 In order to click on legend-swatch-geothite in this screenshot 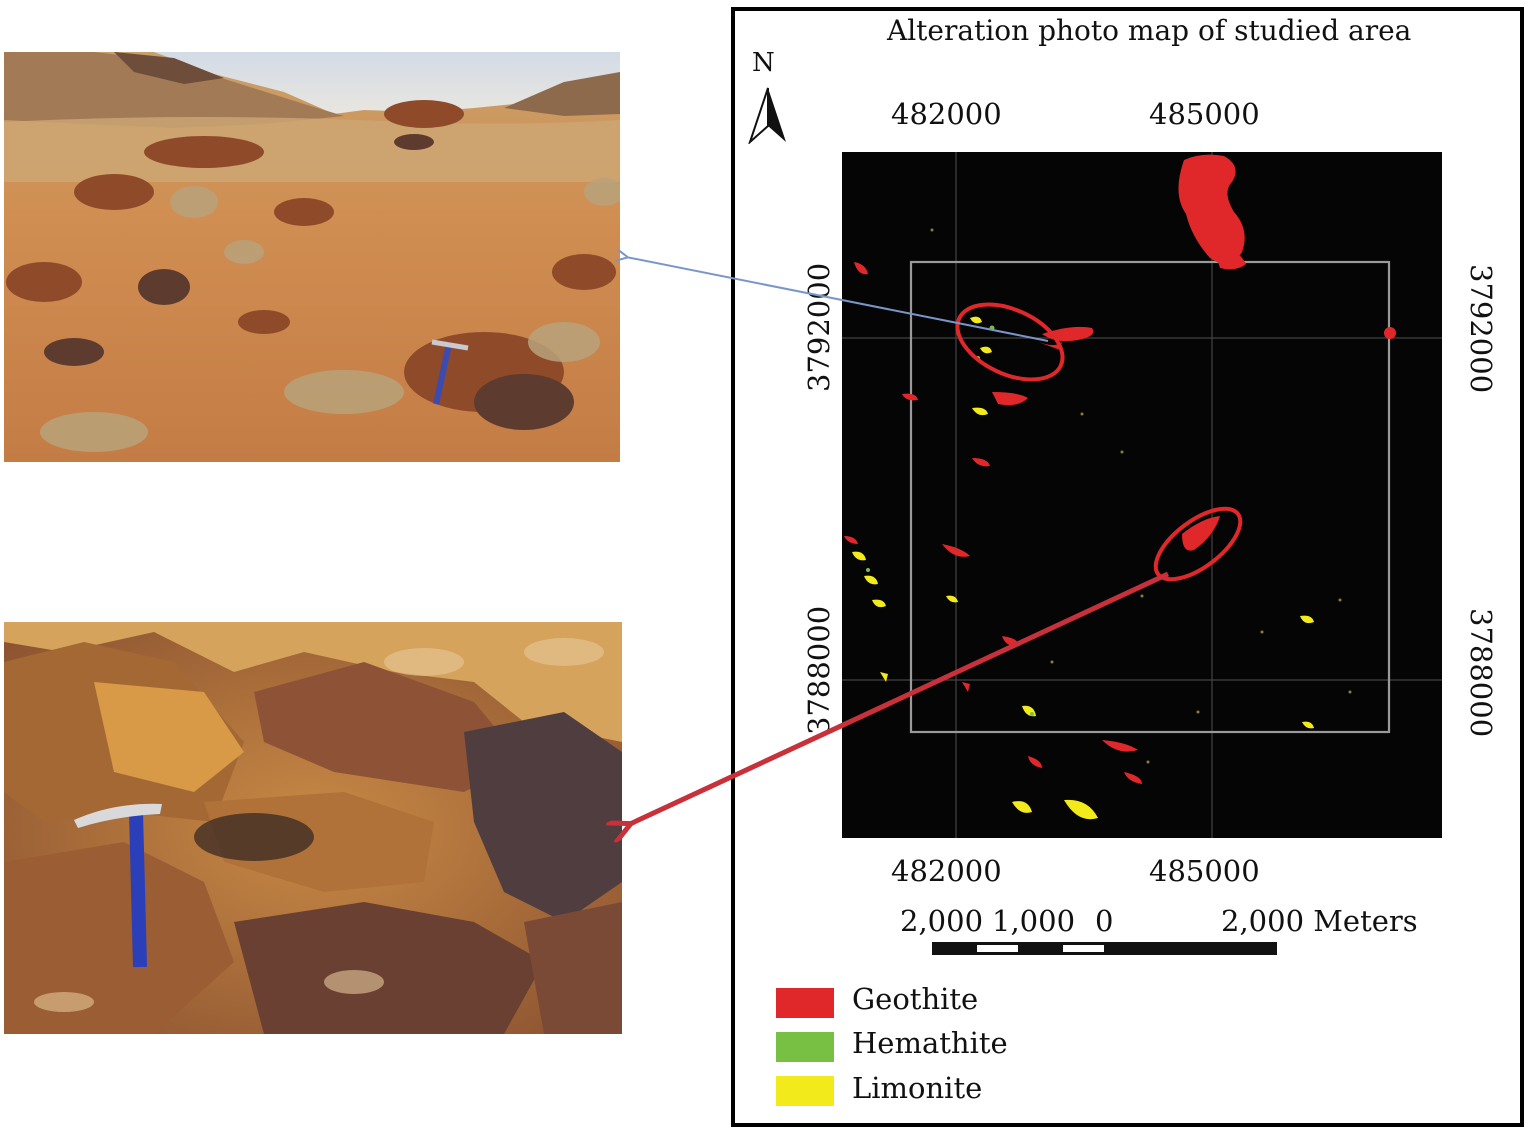, I will do `click(805, 1003)`.